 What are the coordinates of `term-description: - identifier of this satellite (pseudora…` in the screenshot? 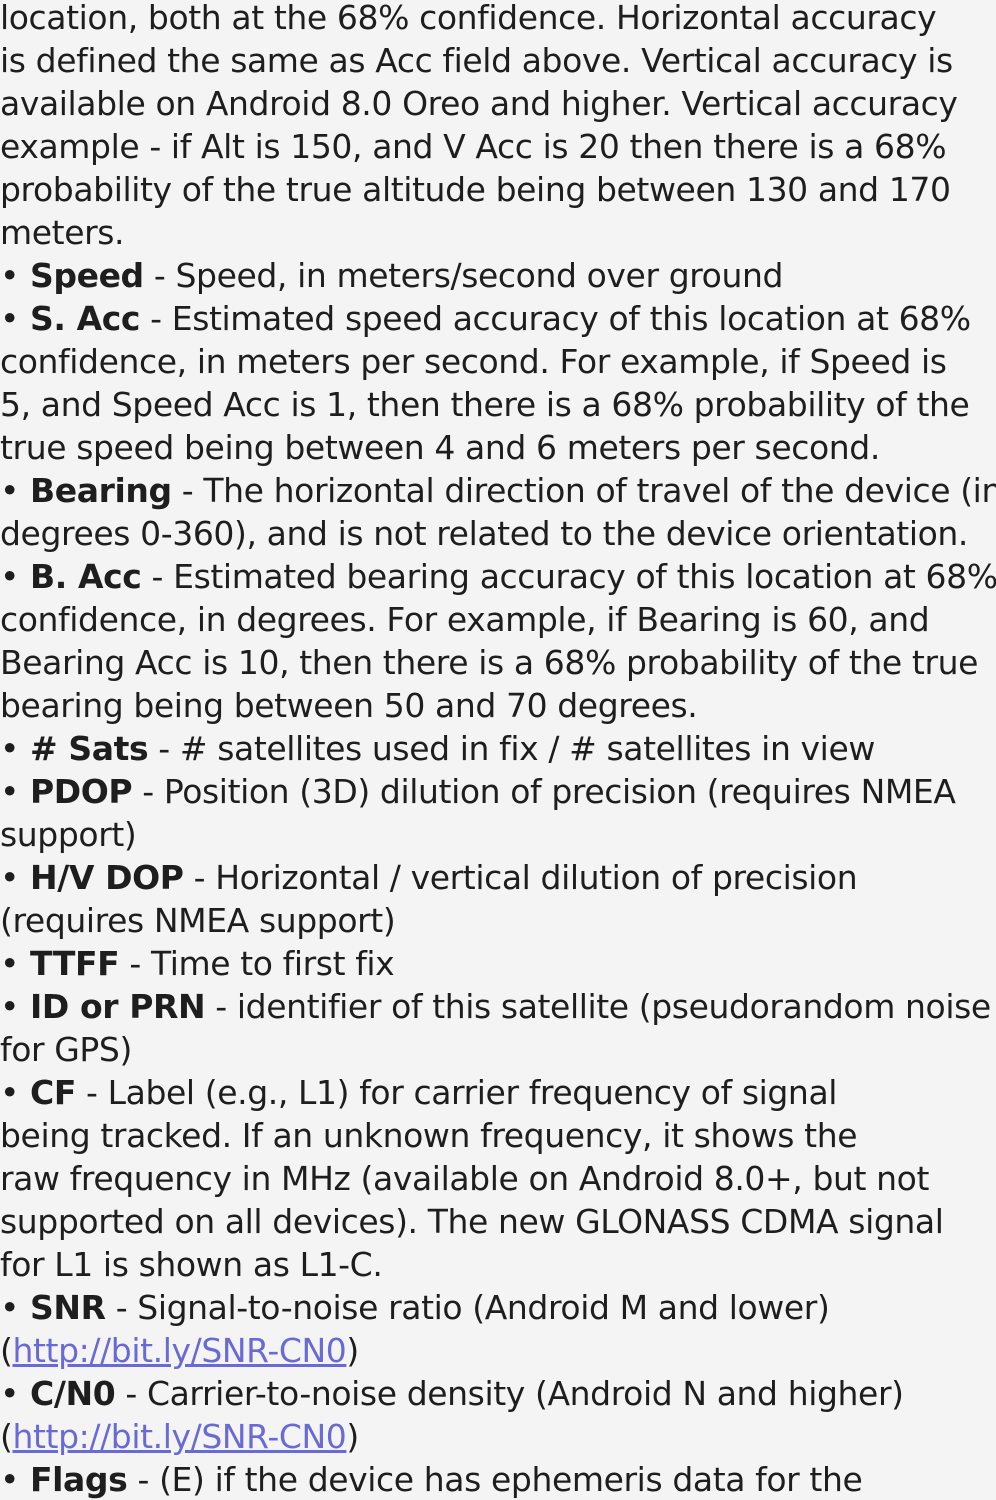 It's located at (598, 1006).